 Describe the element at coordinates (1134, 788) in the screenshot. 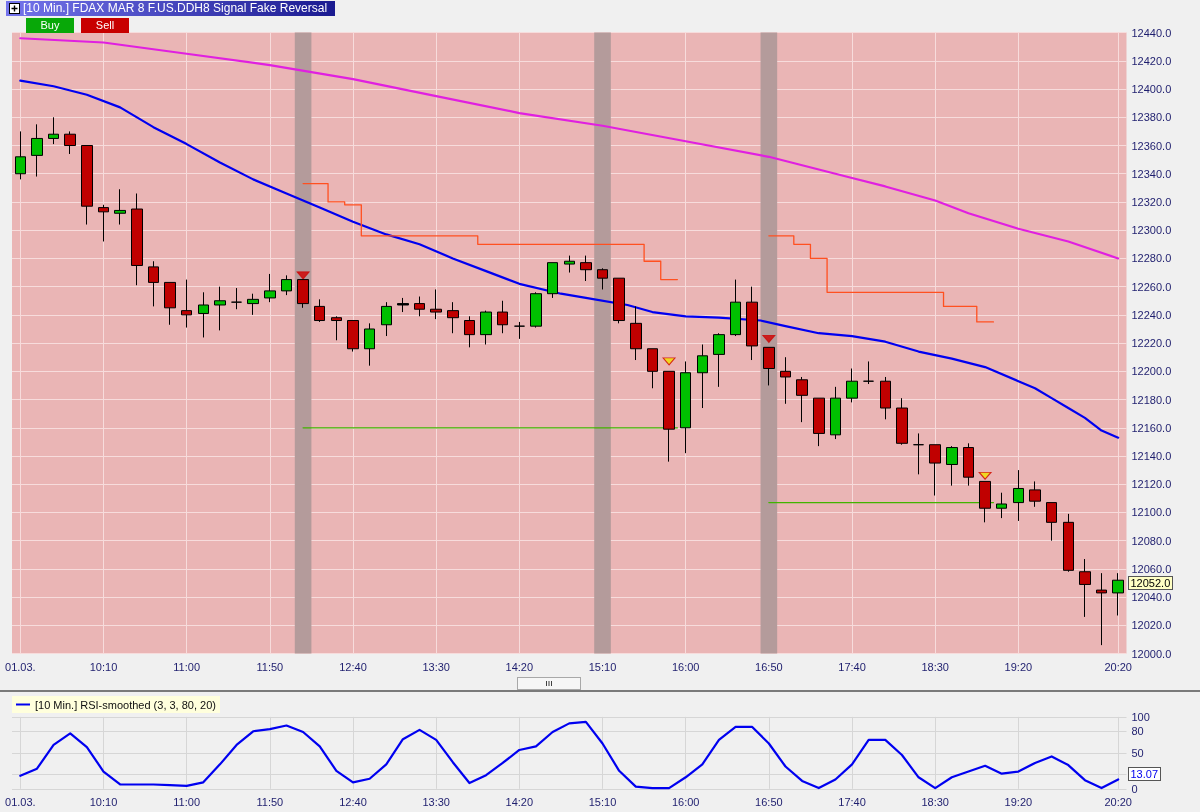

I see `y-tick-label: 0` at that location.